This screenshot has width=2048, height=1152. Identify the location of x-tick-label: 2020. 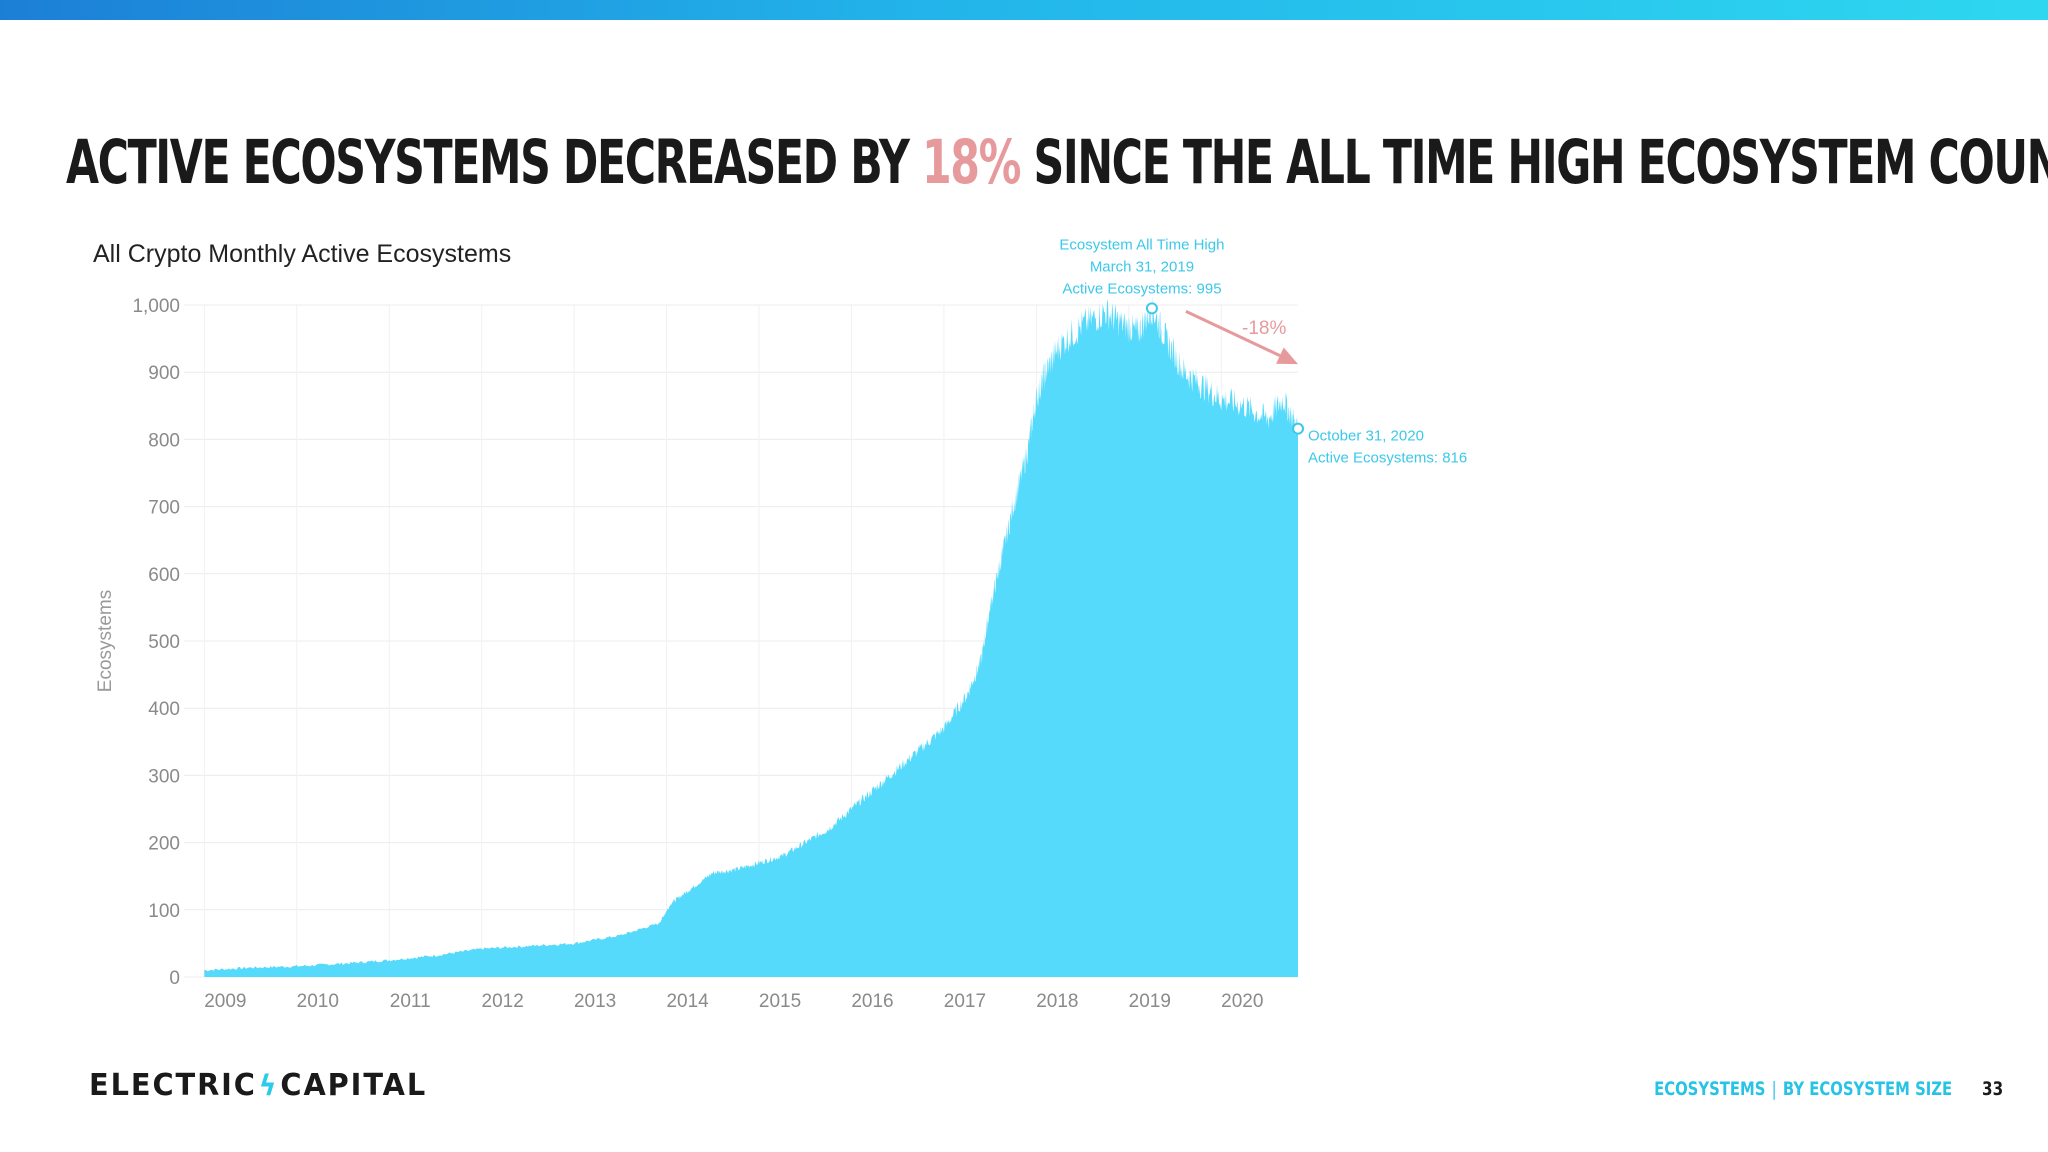
(1242, 1001).